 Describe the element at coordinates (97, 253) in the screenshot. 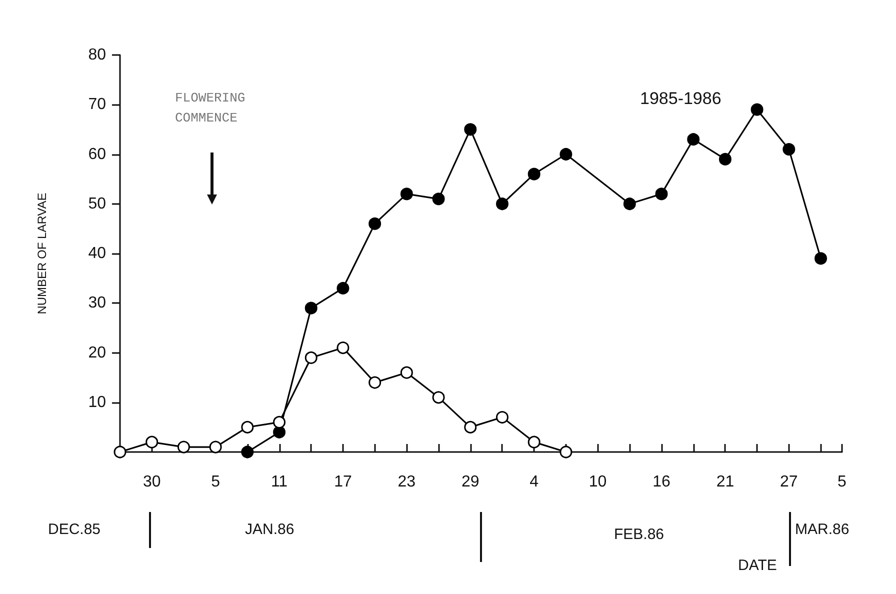

I see `y-tick-label: 40` at that location.